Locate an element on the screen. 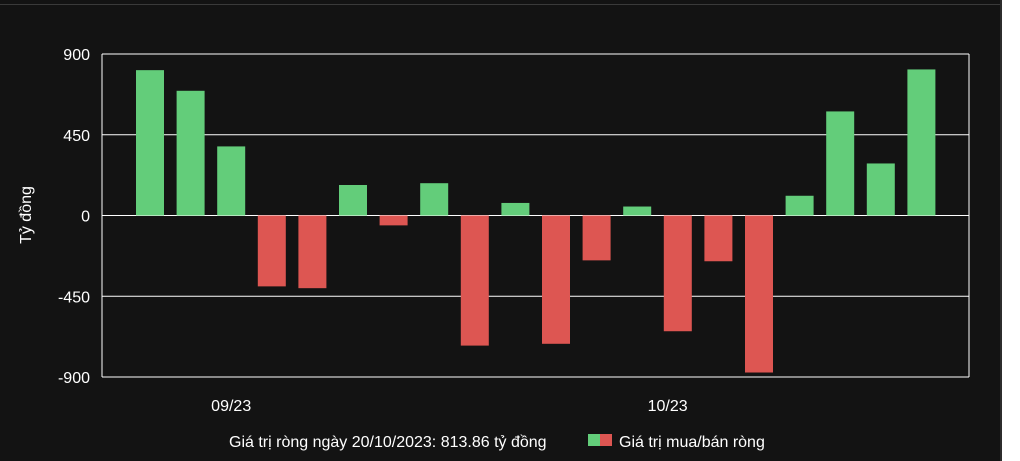  legend-label: Giá trị mua/bán ròng is located at coordinates (692, 442).